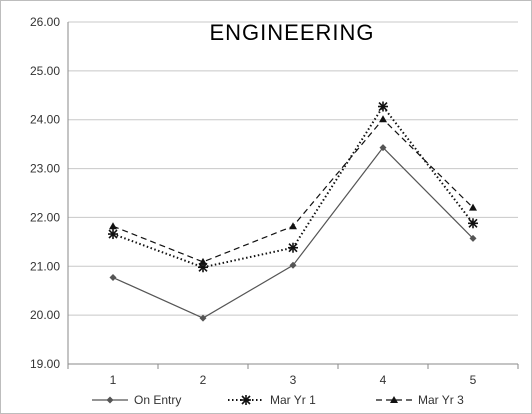  Describe the element at coordinates (45, 120) in the screenshot. I see `y-tick-label: 24.00` at that location.